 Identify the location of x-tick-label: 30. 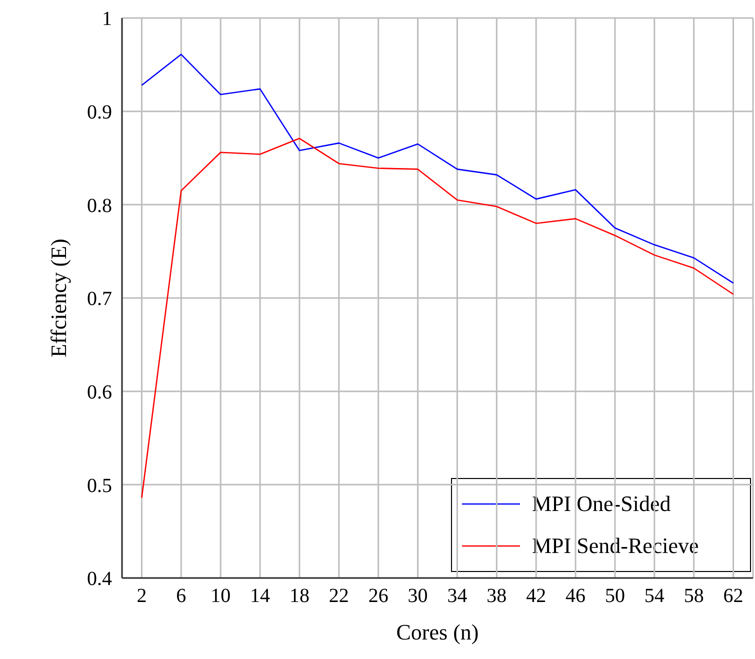
(418, 596).